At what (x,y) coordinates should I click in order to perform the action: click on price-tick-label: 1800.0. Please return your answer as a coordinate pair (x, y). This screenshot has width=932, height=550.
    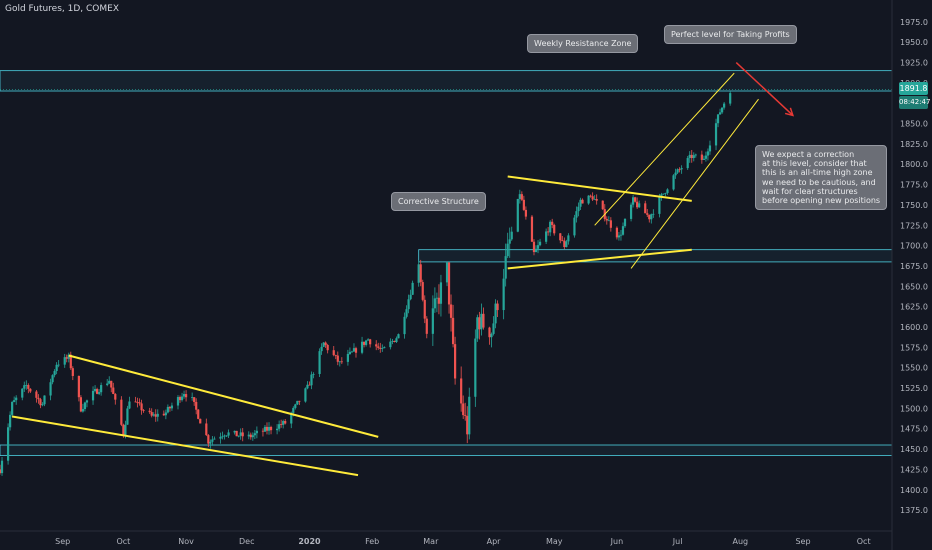
    Looking at the image, I should click on (914, 164).